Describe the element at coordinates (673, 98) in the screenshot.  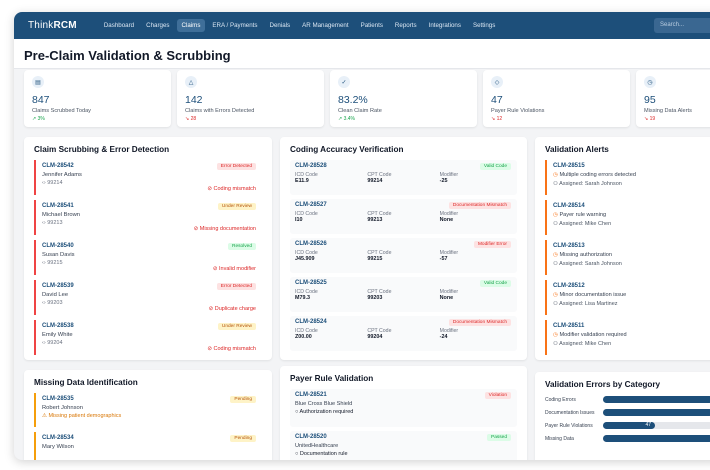
I see `stat-card: ◷ 95 Missing Data Alerts ↘ 19` at that location.